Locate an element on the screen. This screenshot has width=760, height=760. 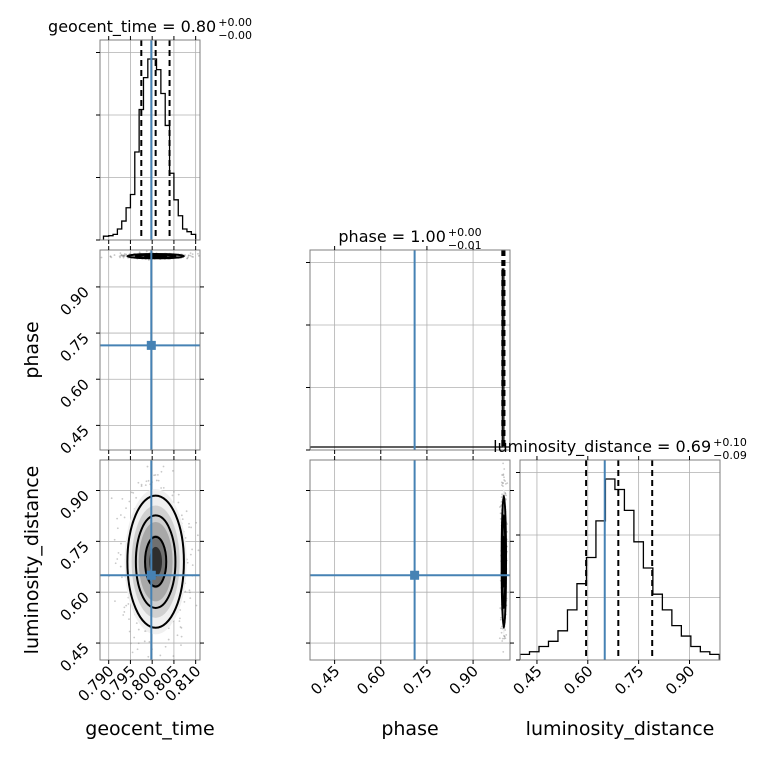
panel-luminosity_distance-phase: 0.45 0.60 0.75 0.90 is located at coordinates (410, 577).